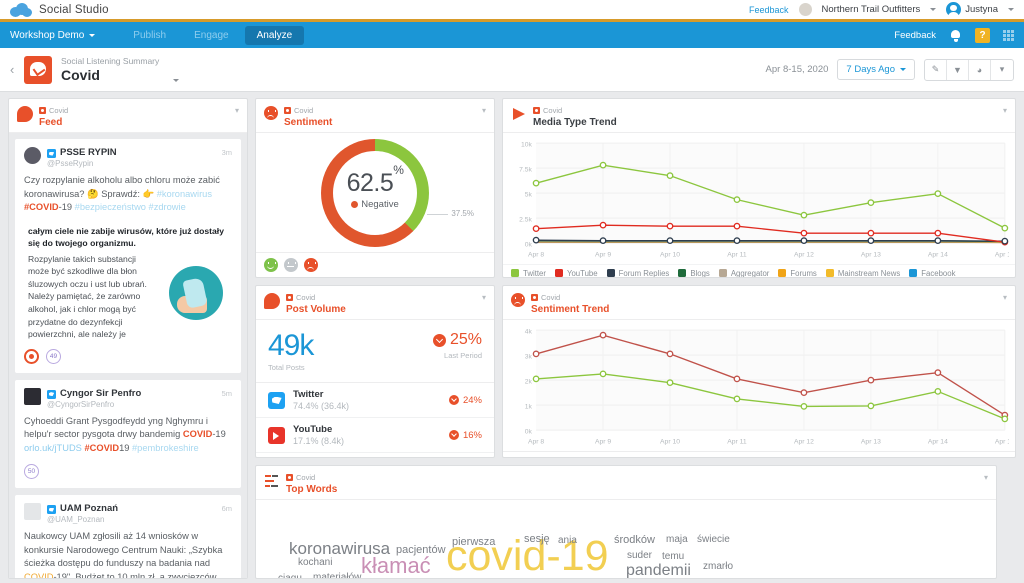 Image resolution: width=1024 pixels, height=583 pixels. What do you see at coordinates (958, 69) in the screenshot?
I see `filter-icon: ▼` at bounding box center [958, 69].